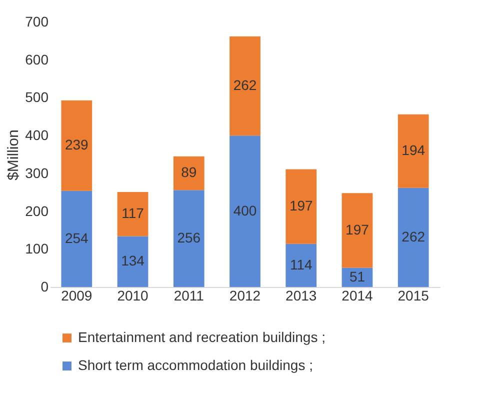 The width and height of the screenshot is (478, 419). I want to click on y-tick-label: 300, so click(37, 172).